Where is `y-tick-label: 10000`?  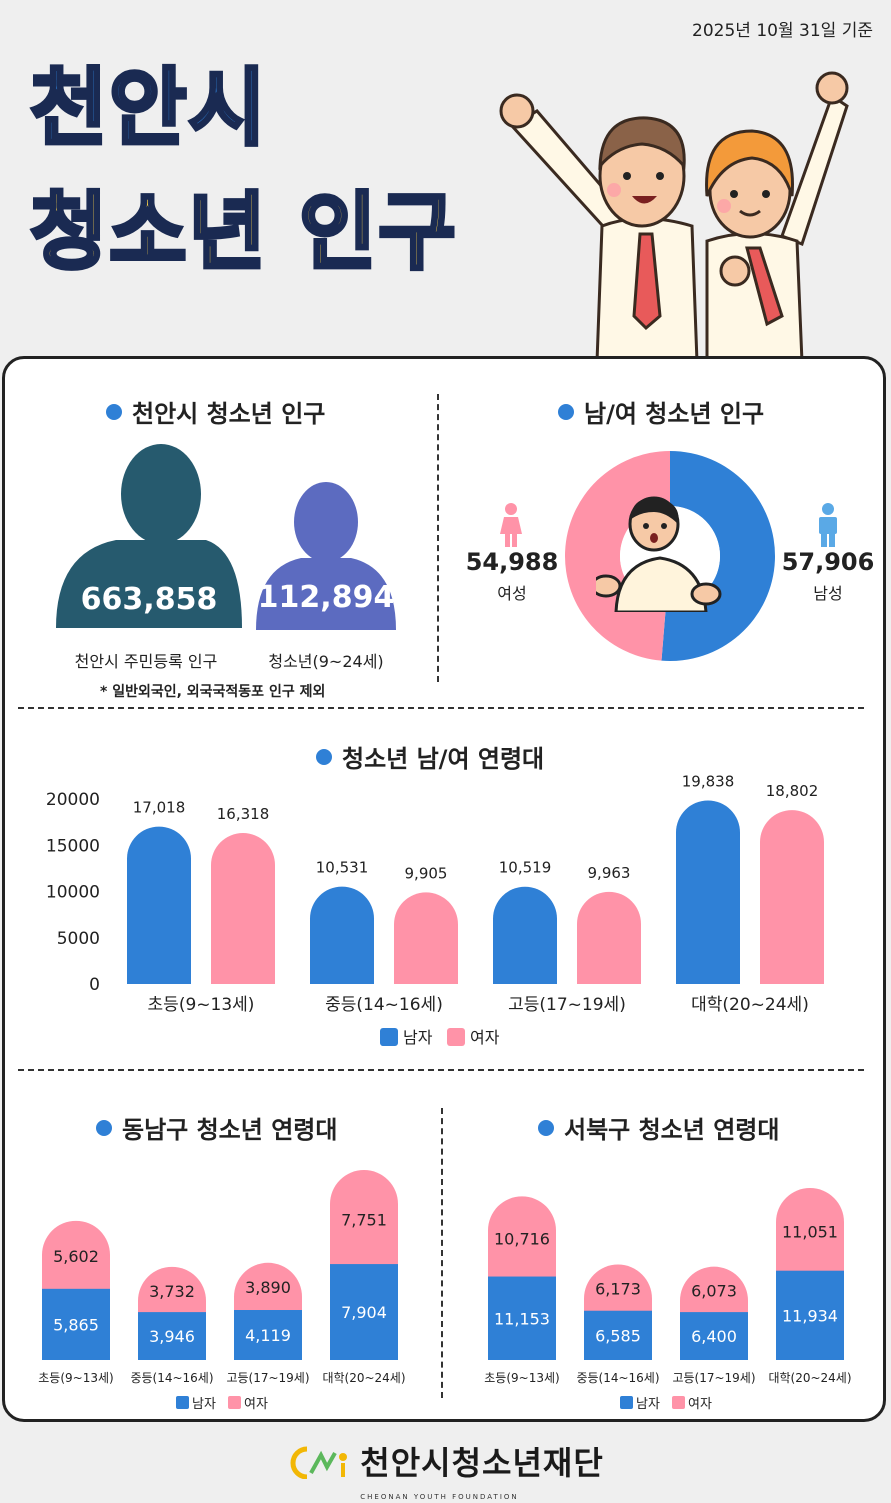
y-tick-label: 10000 is located at coordinates (73, 893).